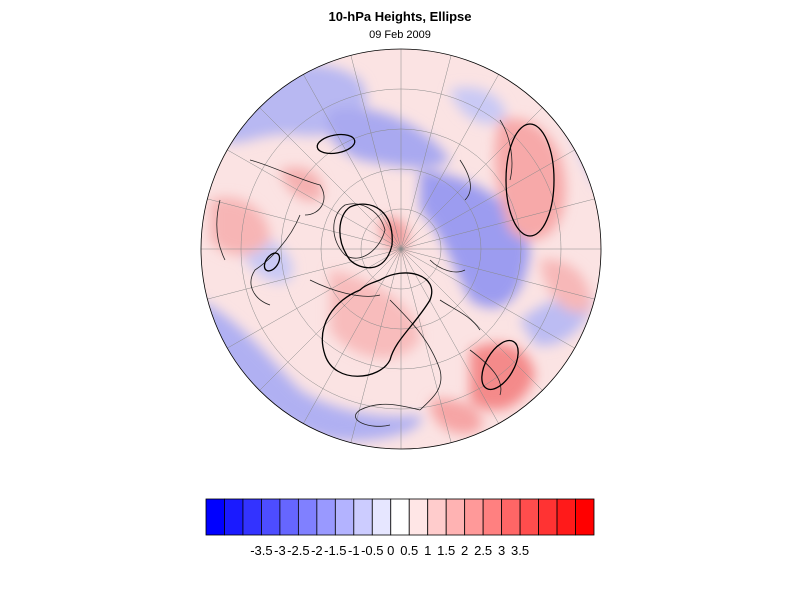 This screenshot has height=600, width=800. What do you see at coordinates (446, 550) in the screenshot?
I see `colorbar-tick-label: 1.5` at bounding box center [446, 550].